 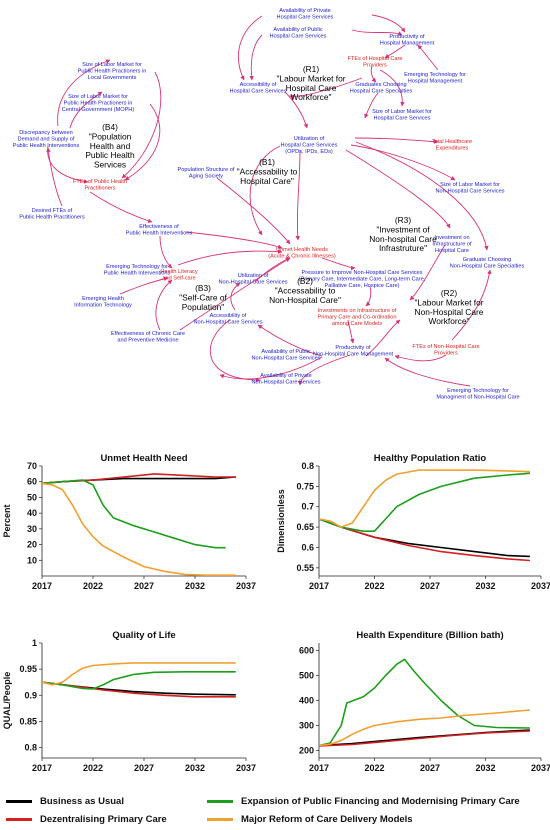 What do you see at coordinates (362, 286) in the screenshot?
I see `variable-line: Palliative Care, Hospice Care)` at bounding box center [362, 286].